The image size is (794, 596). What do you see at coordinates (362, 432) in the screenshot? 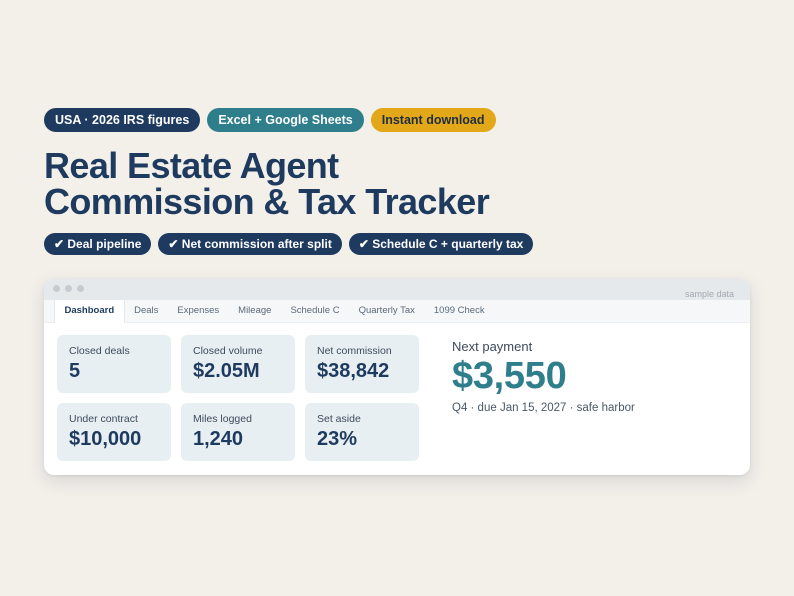
I see `kpi-card-set-aside: Set aside 23%` at bounding box center [362, 432].